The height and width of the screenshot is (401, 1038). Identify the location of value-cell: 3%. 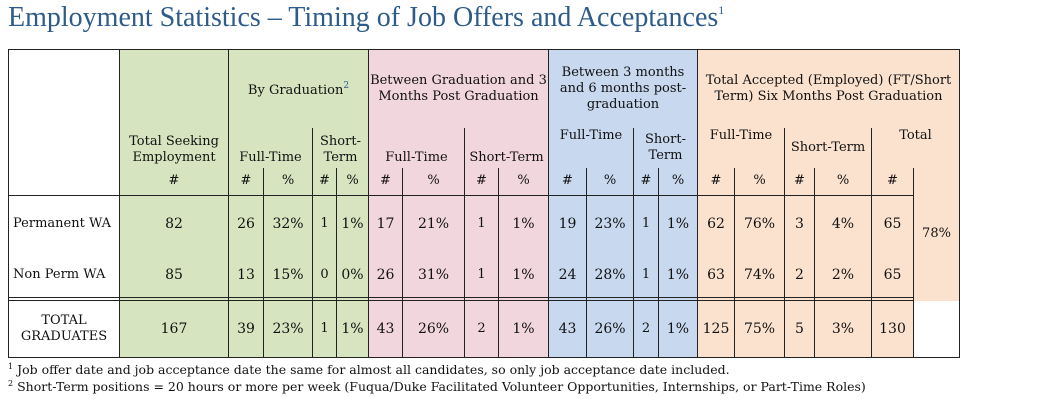
(843, 329).